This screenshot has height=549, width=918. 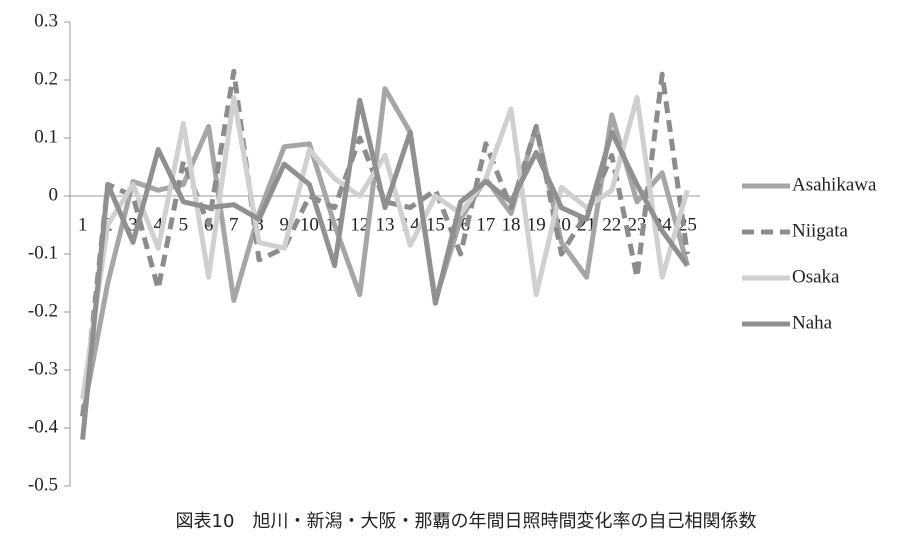 I want to click on x-tick-label: 9, so click(x=284, y=224).